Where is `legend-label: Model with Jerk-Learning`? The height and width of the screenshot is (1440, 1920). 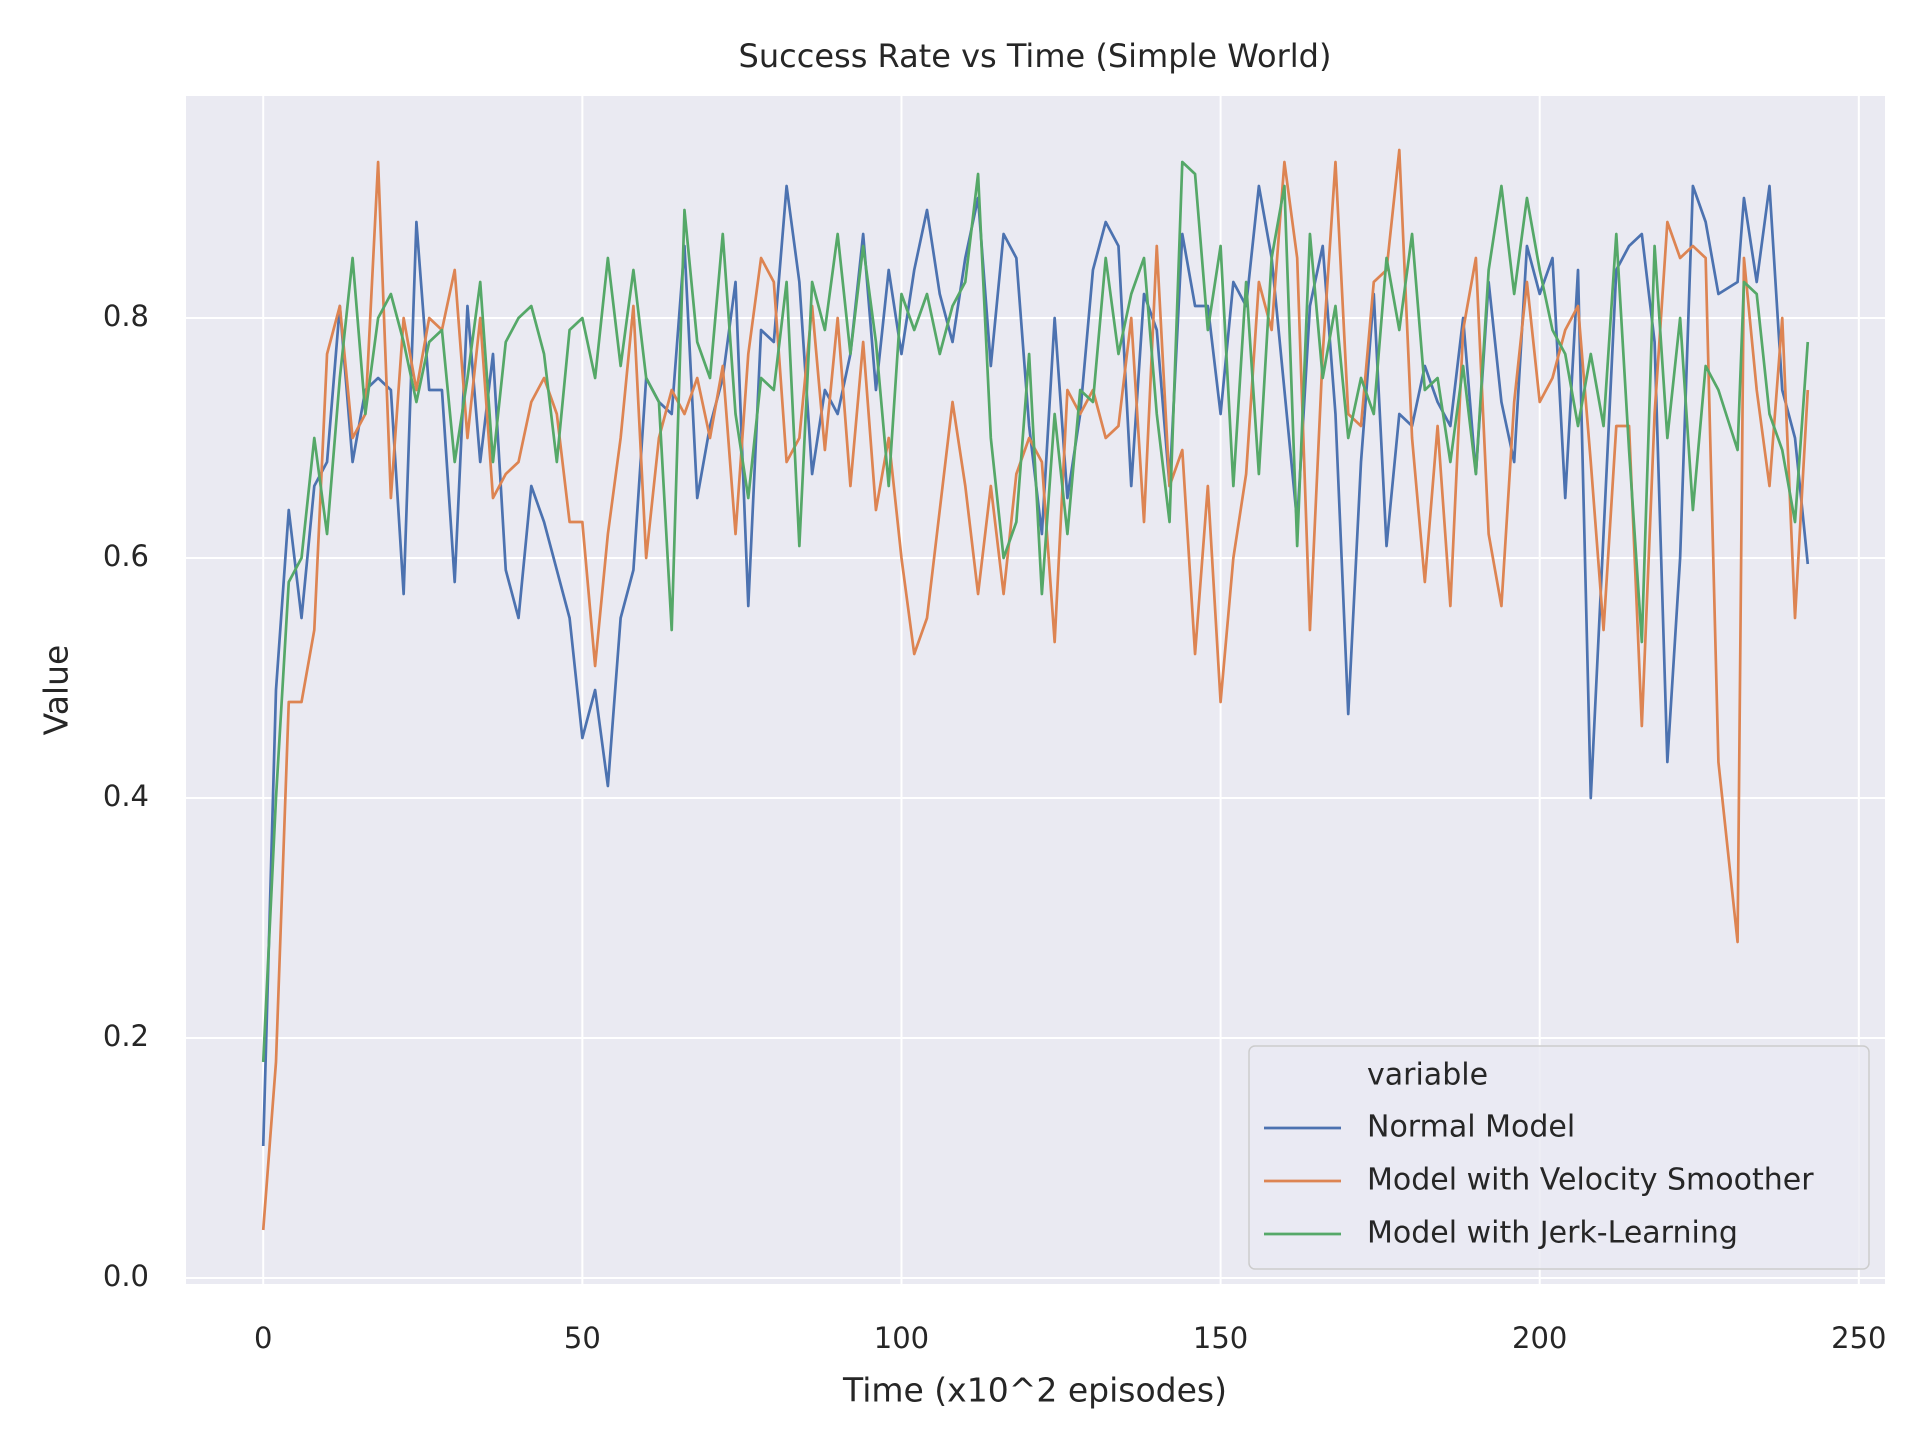 legend-label: Model with Jerk-Learning is located at coordinates (1552, 1233).